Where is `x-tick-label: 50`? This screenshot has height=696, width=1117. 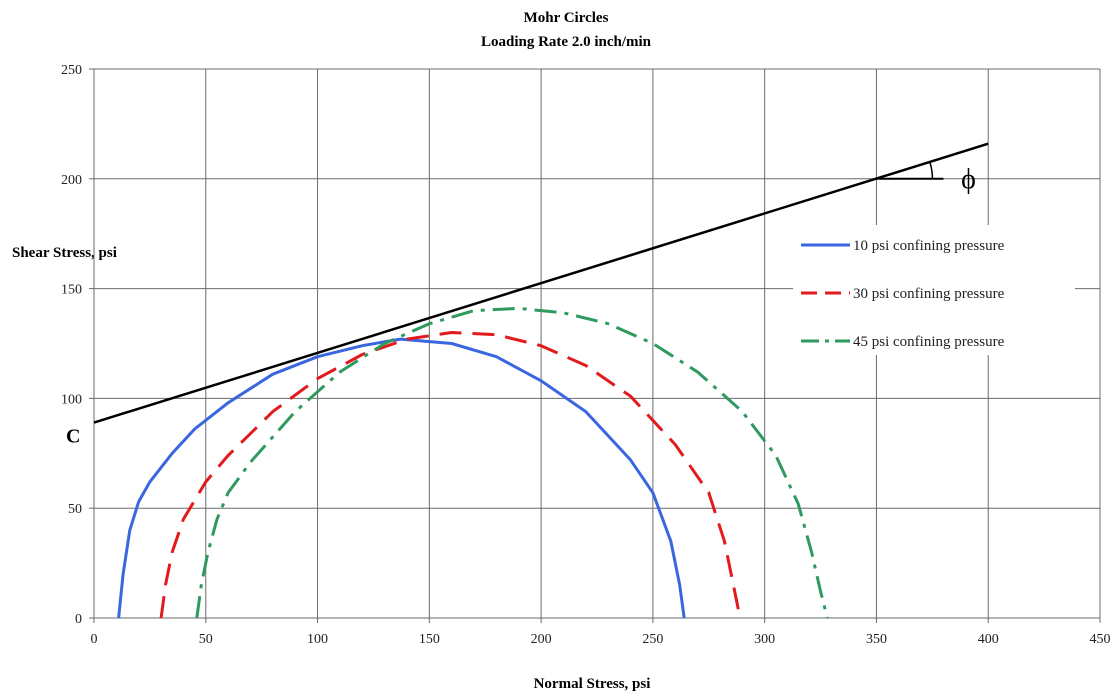 x-tick-label: 50 is located at coordinates (206, 639).